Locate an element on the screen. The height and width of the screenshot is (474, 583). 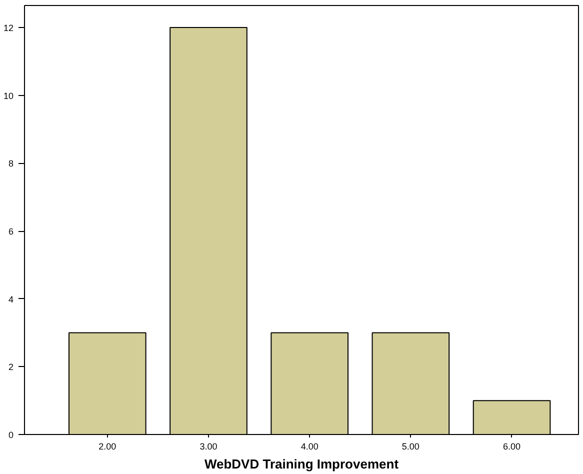
x-tick-label: 5.00 is located at coordinates (411, 447).